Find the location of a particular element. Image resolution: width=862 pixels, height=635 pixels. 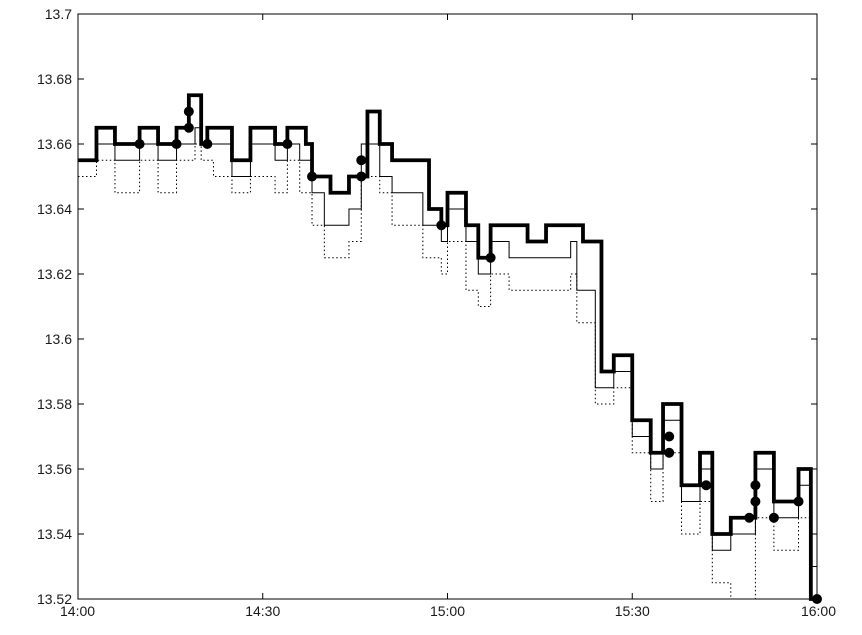

y-tick-label: 13.52 is located at coordinates (54, 599).